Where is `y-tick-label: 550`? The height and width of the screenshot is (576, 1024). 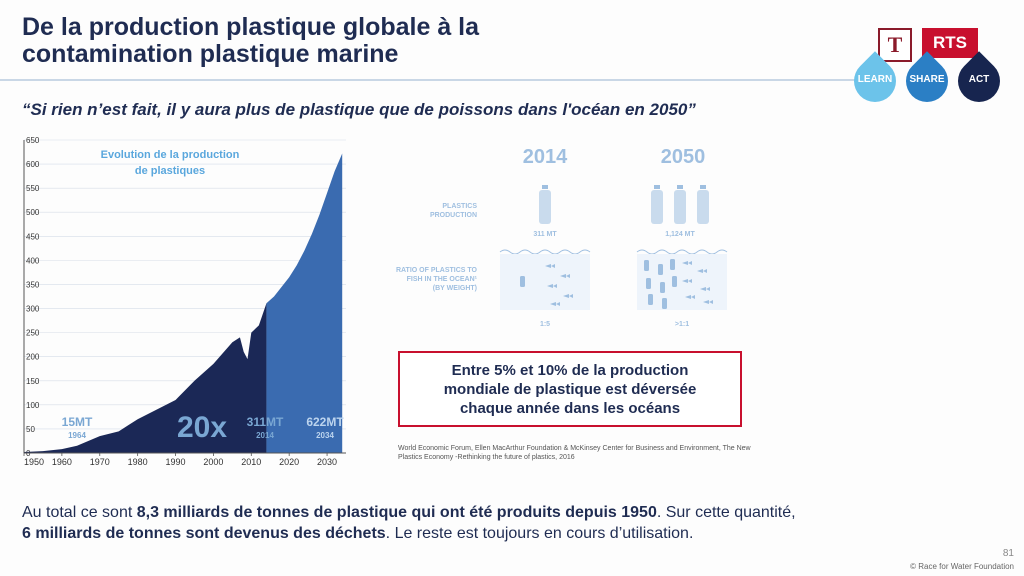 y-tick-label: 550 is located at coordinates (33, 188).